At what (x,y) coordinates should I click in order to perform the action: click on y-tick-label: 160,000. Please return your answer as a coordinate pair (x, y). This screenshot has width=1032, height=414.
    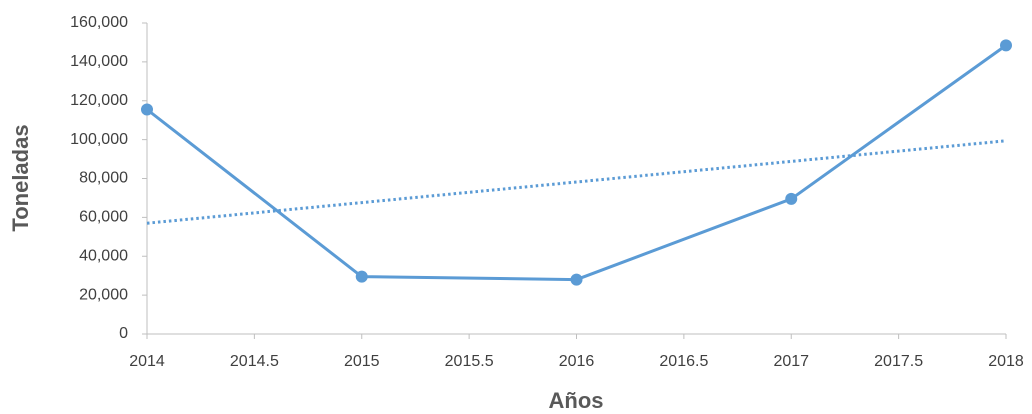
    Looking at the image, I should click on (99, 22).